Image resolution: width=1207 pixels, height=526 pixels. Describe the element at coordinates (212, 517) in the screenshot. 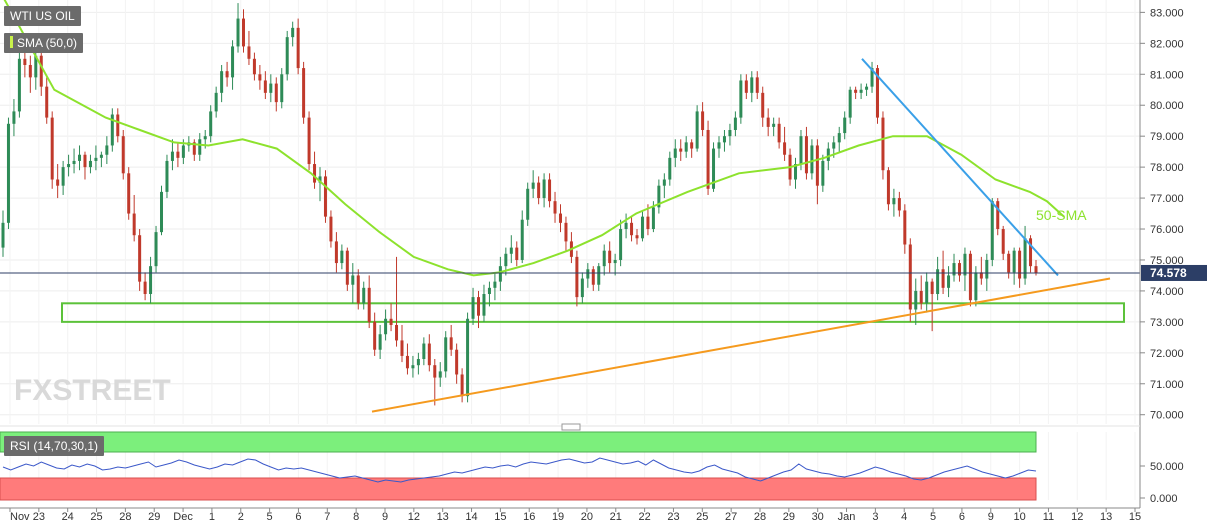

I see `x-tick-label: 1` at that location.